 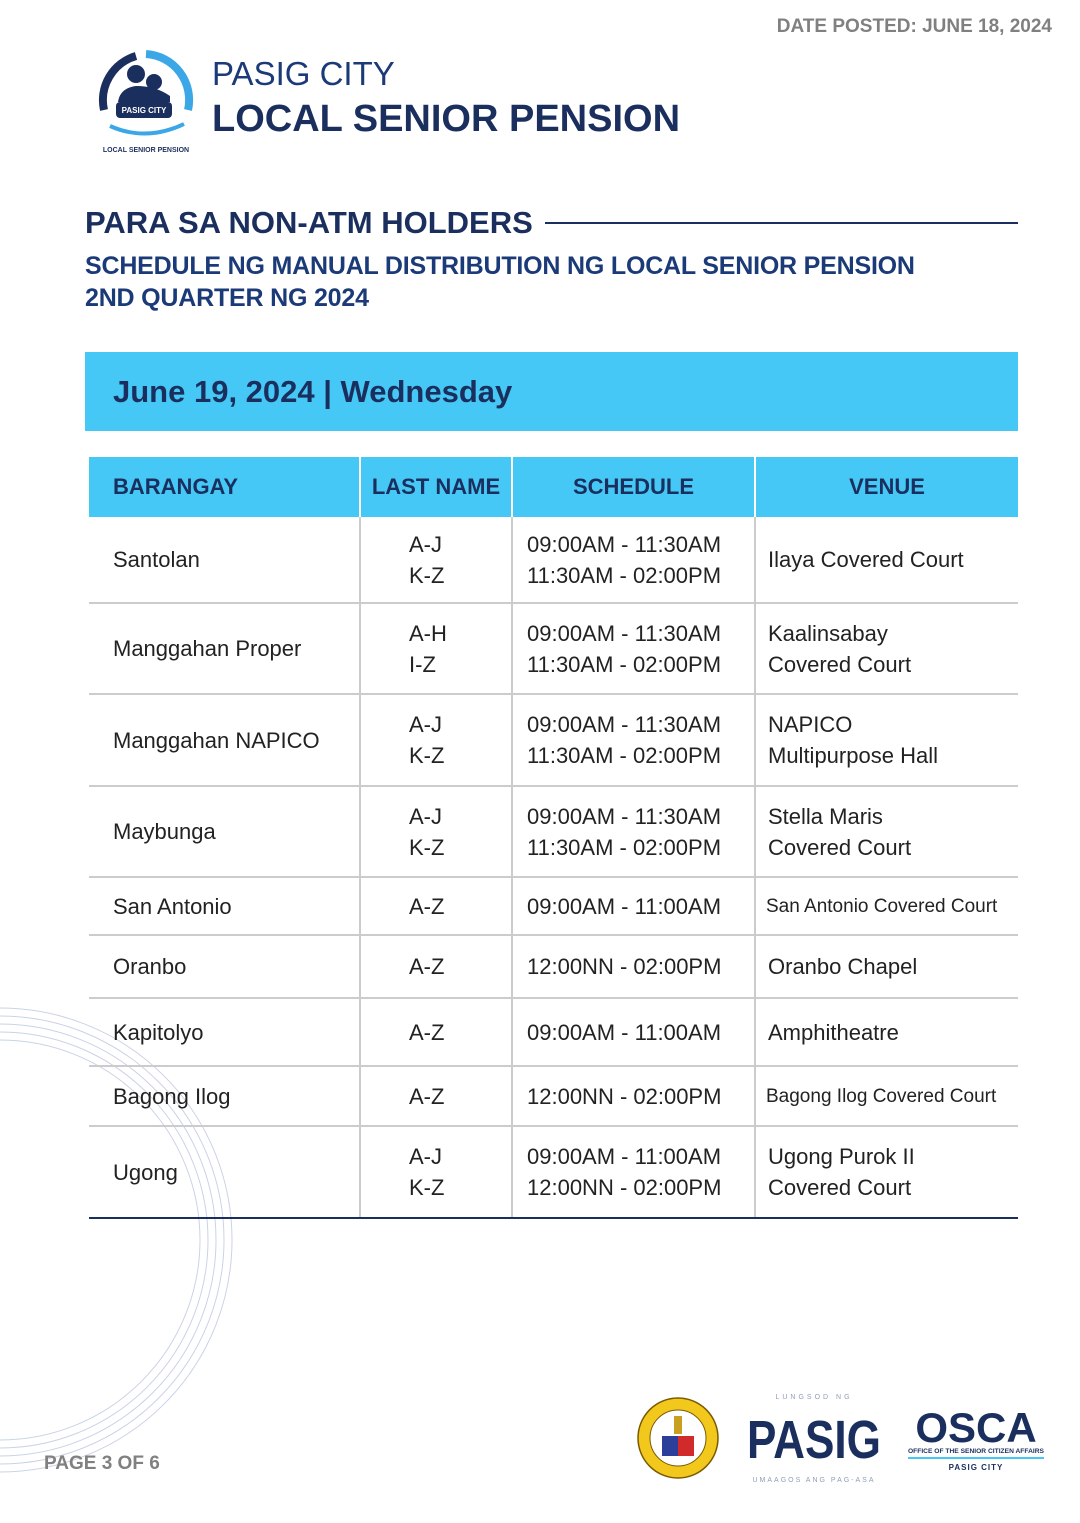 What do you see at coordinates (225, 1096) in the screenshot?
I see `cell-barangay: Bagong Ilog` at bounding box center [225, 1096].